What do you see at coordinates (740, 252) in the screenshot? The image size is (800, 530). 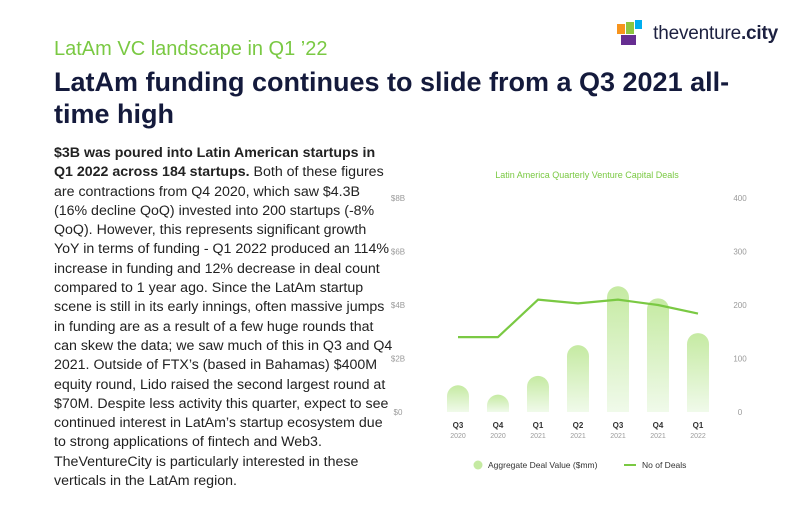 I see `y-right-tick-label: 300` at bounding box center [740, 252].